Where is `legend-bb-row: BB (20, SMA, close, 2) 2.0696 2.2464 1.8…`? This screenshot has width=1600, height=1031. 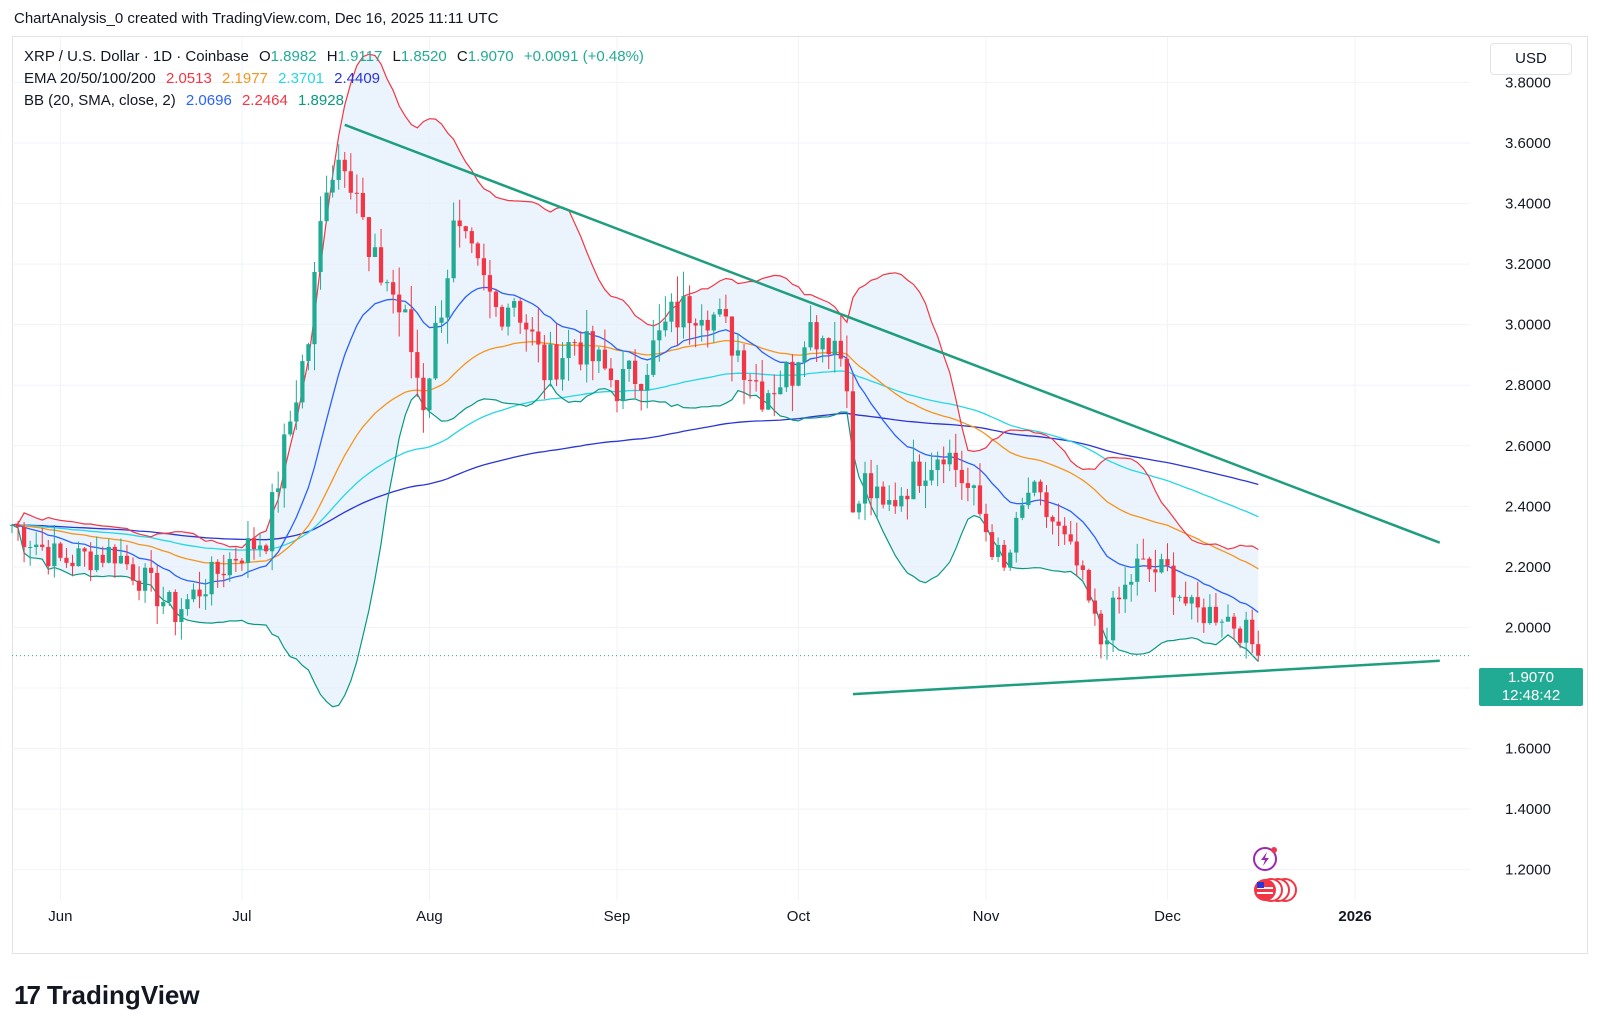 legend-bb-row: BB (20, SMA, close, 2) 2.0696 2.2464 1.8… is located at coordinates (337, 101).